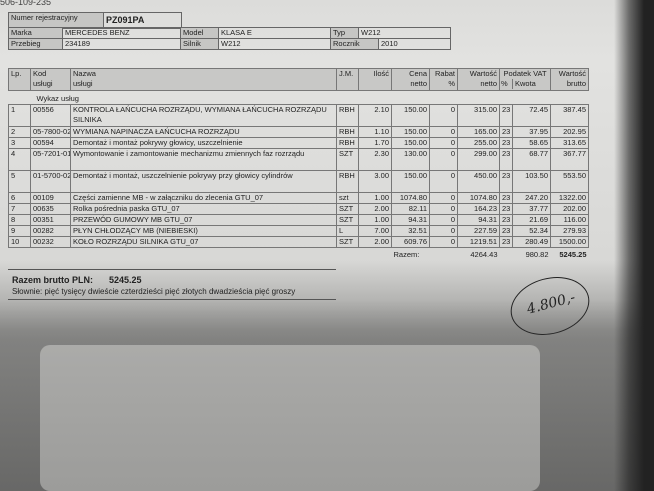 The width and height of the screenshot is (654, 491). Describe the element at coordinates (410, 220) in the screenshot. I see `cell-cena: 94.31` at that location.